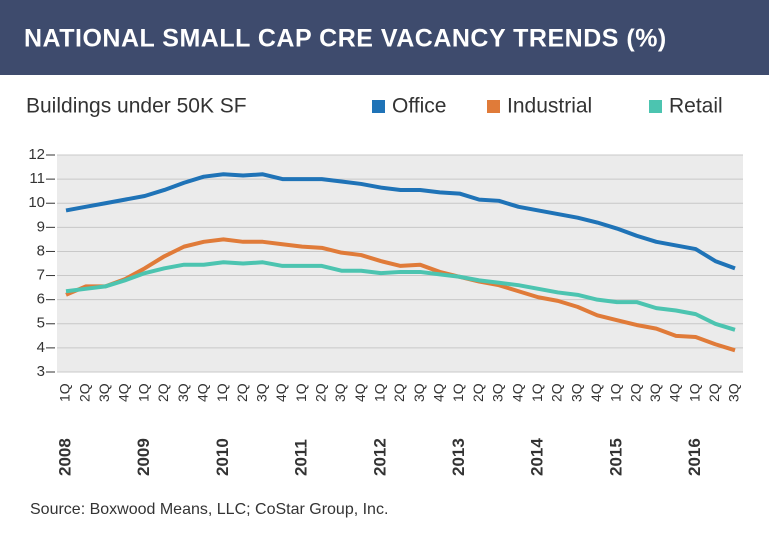 Image resolution: width=769 pixels, height=549 pixels. Describe the element at coordinates (549, 106) in the screenshot. I see `legend-label: Industrial` at that location.